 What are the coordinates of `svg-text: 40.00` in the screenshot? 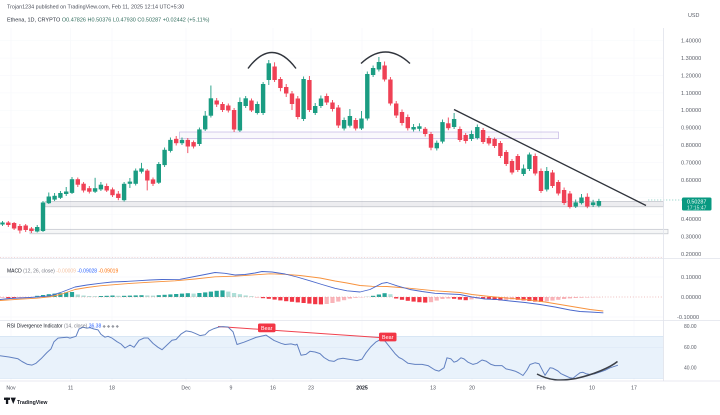 It's located at (690, 369).